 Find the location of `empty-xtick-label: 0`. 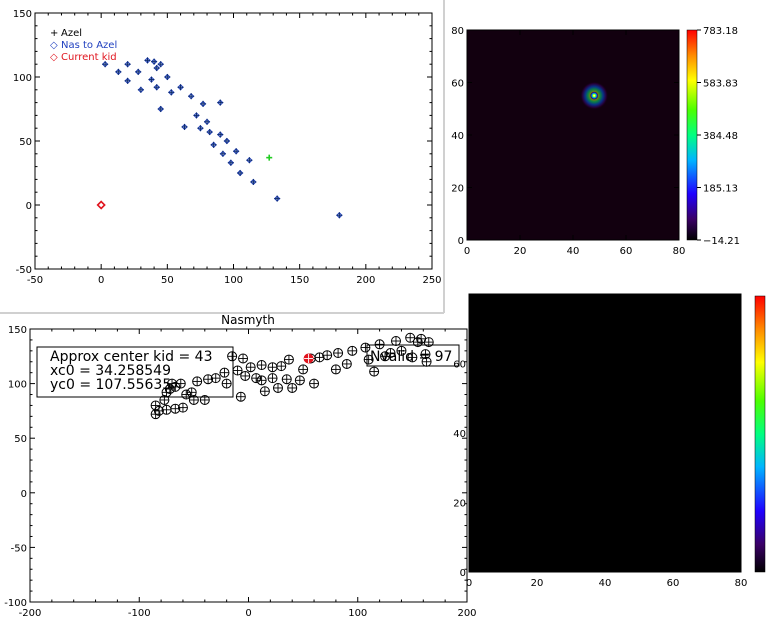

empty-xtick-label: 0 is located at coordinates (469, 583).